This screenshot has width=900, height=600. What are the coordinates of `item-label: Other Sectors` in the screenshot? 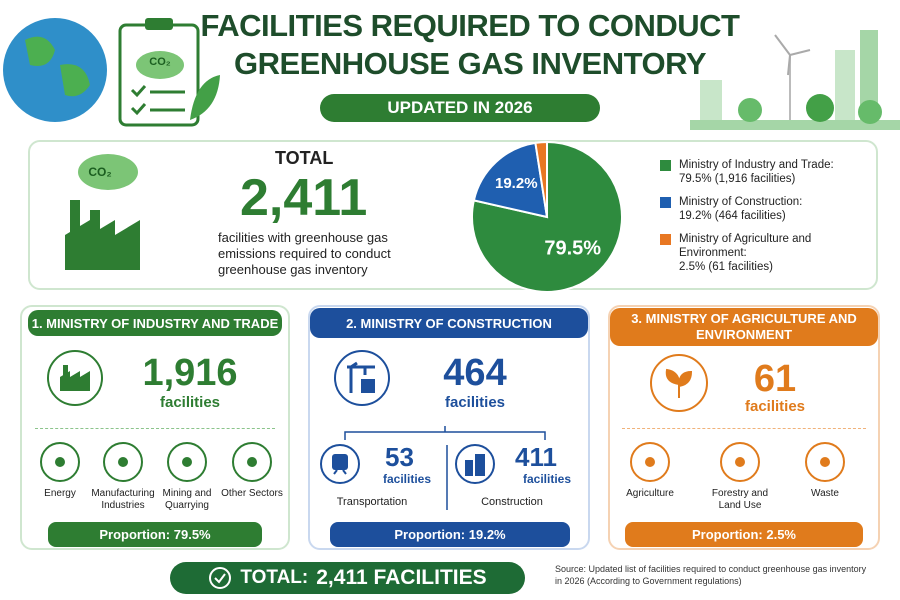 It's located at (252, 493).